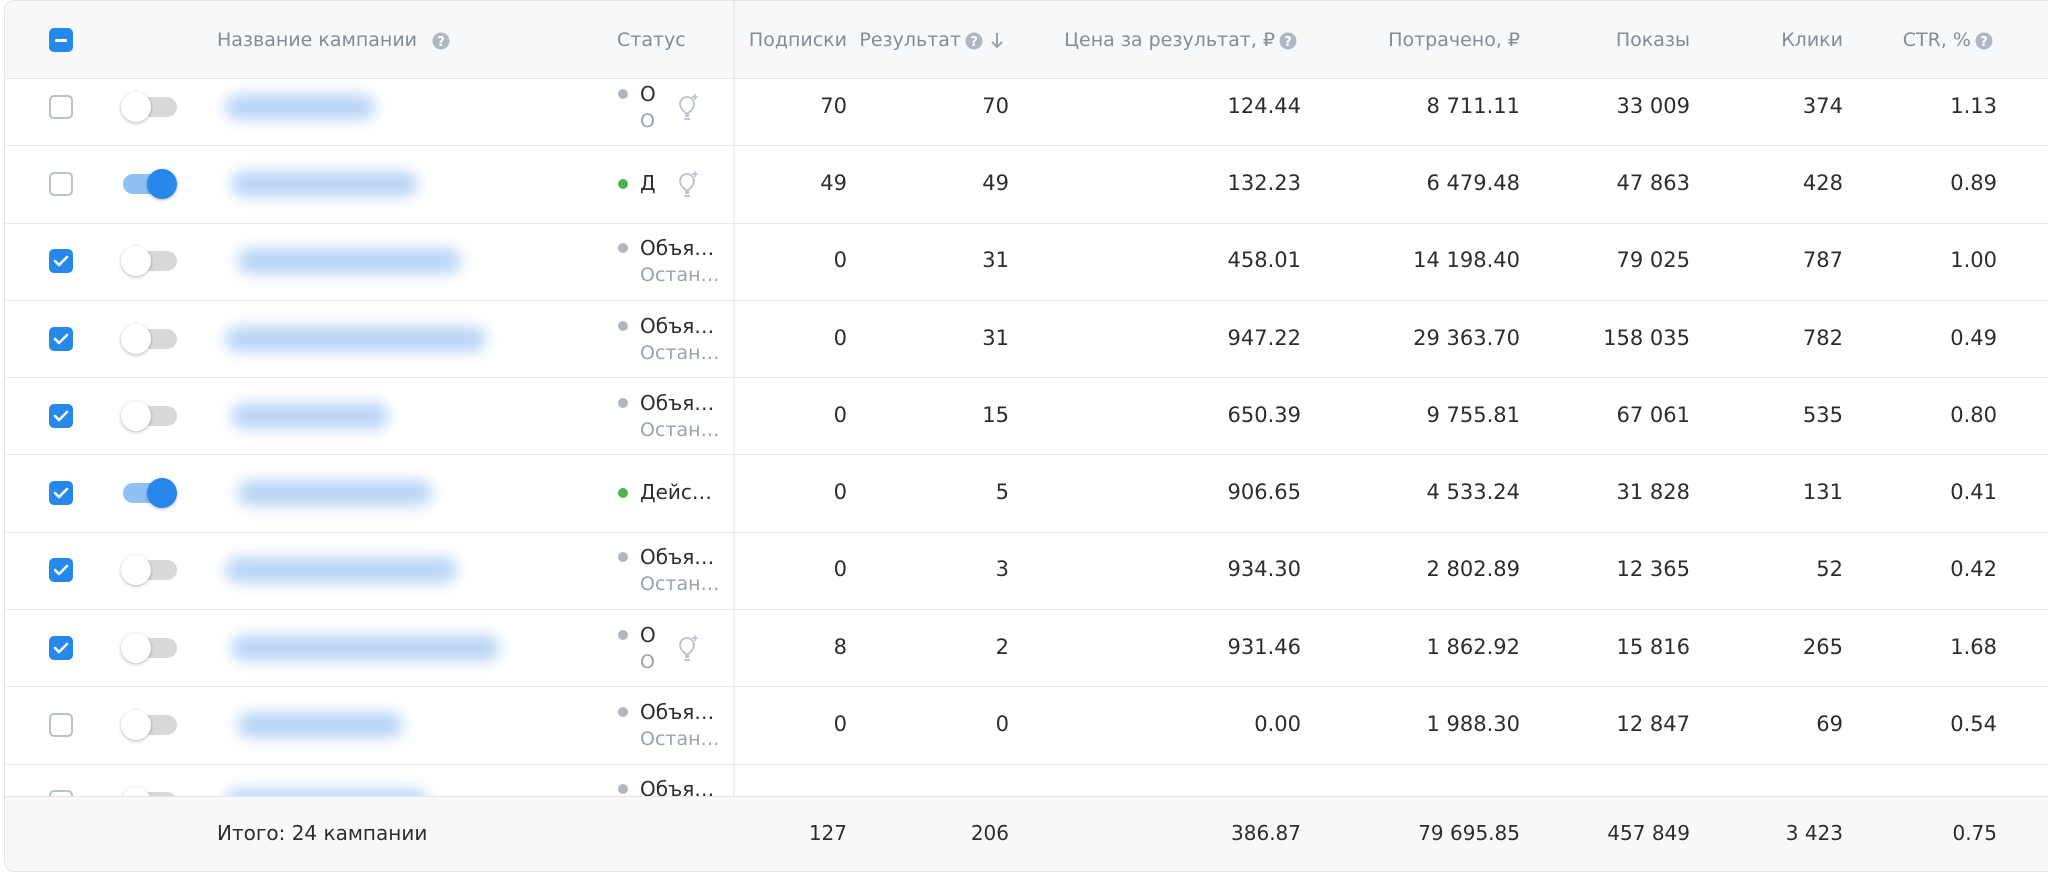  Describe the element at coordinates (1973, 646) in the screenshot. I see `metric-value: 1.68` at that location.